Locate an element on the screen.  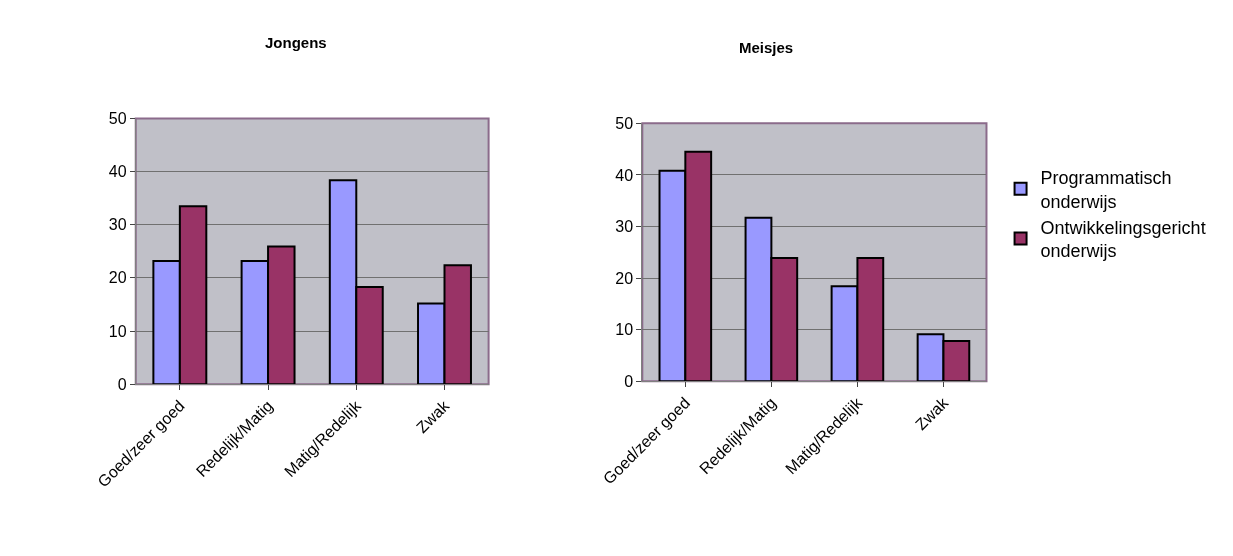
chart-title: Meisjes is located at coordinates (766, 47).